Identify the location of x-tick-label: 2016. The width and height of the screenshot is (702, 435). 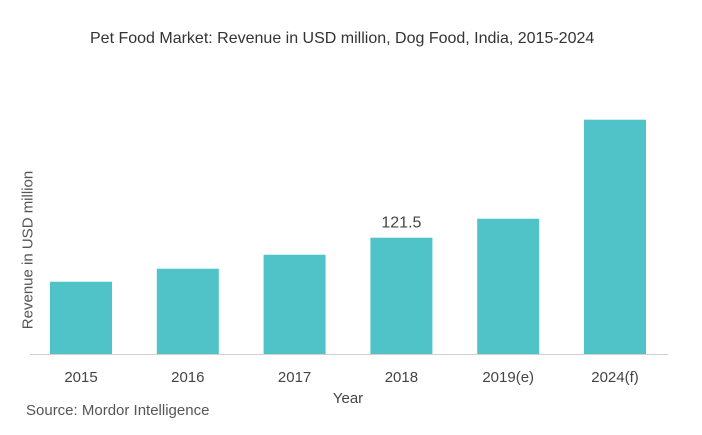
(187, 377).